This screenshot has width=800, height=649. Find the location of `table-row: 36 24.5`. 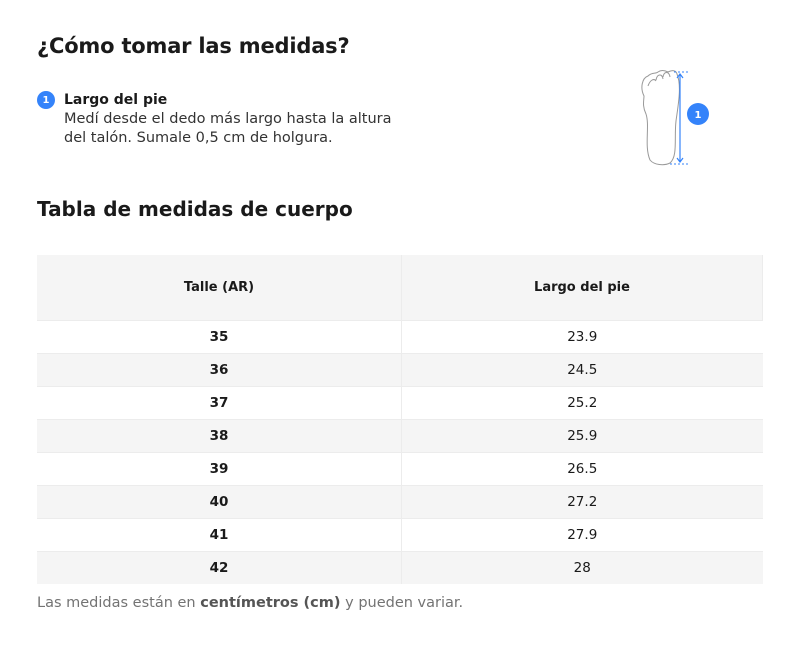

table-row: 36 24.5 is located at coordinates (400, 370).